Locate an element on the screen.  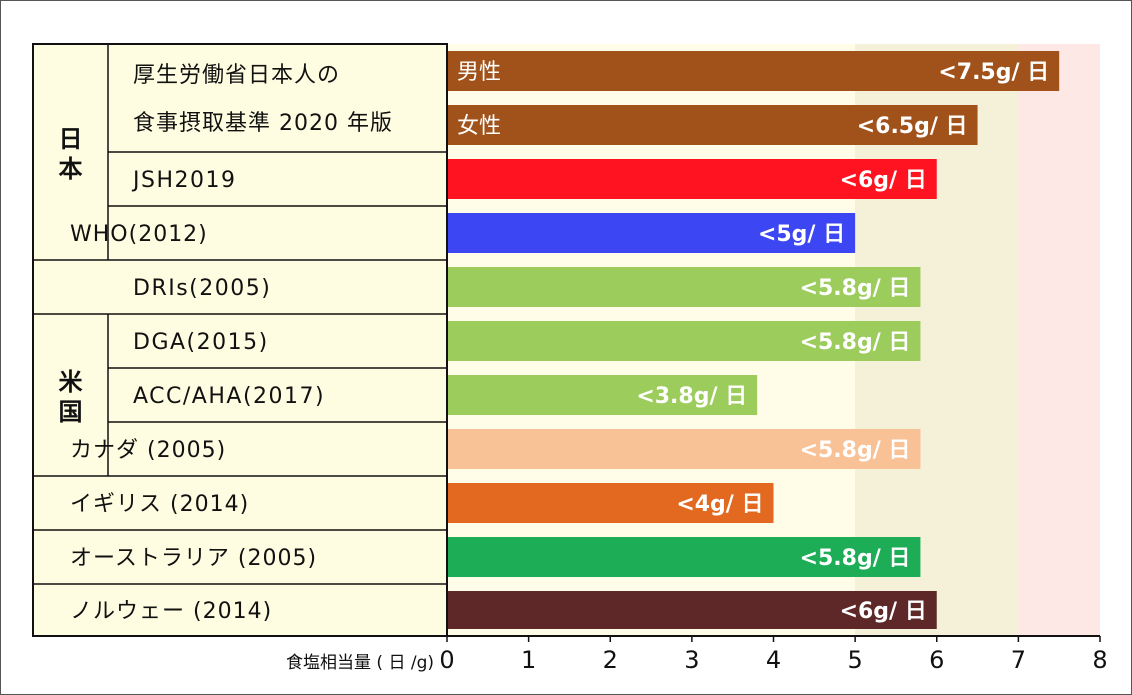
x-tick-label: 4 is located at coordinates (773, 660).